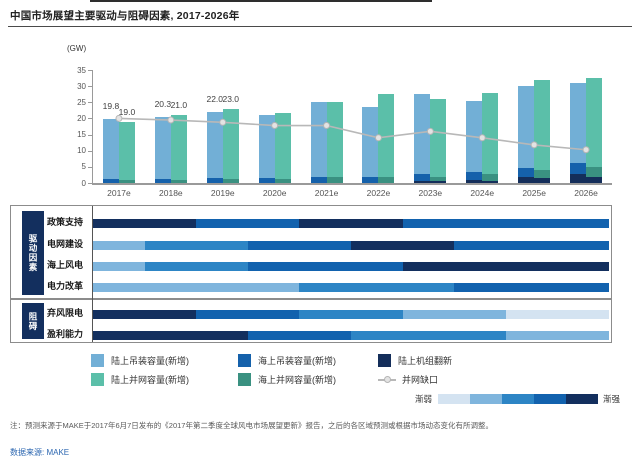 The height and width of the screenshot is (464, 640). I want to click on grid-gap-polyline, so click(352, 134).